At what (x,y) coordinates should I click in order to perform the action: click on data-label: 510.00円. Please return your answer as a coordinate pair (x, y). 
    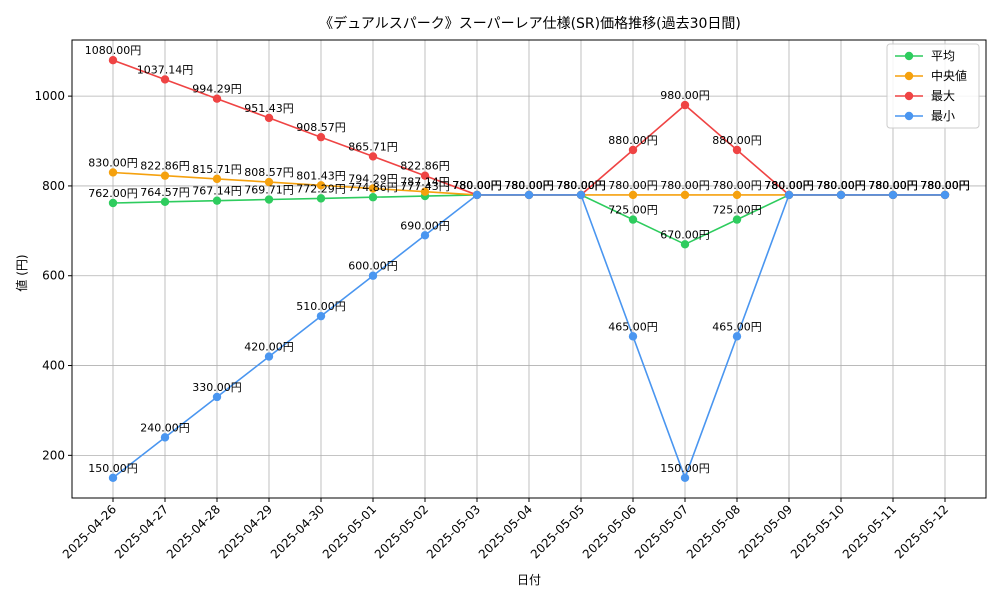
    Looking at the image, I should click on (321, 306).